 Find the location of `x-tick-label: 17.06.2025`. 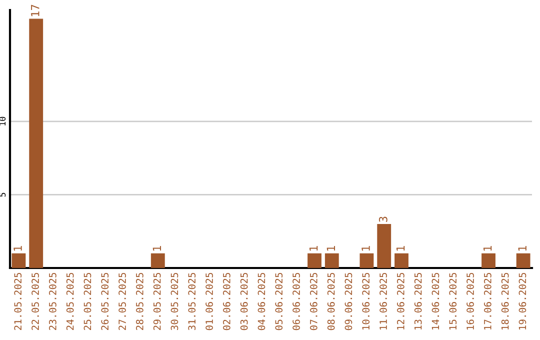

x-tick-label: 17.06.2025 is located at coordinates (488, 301).